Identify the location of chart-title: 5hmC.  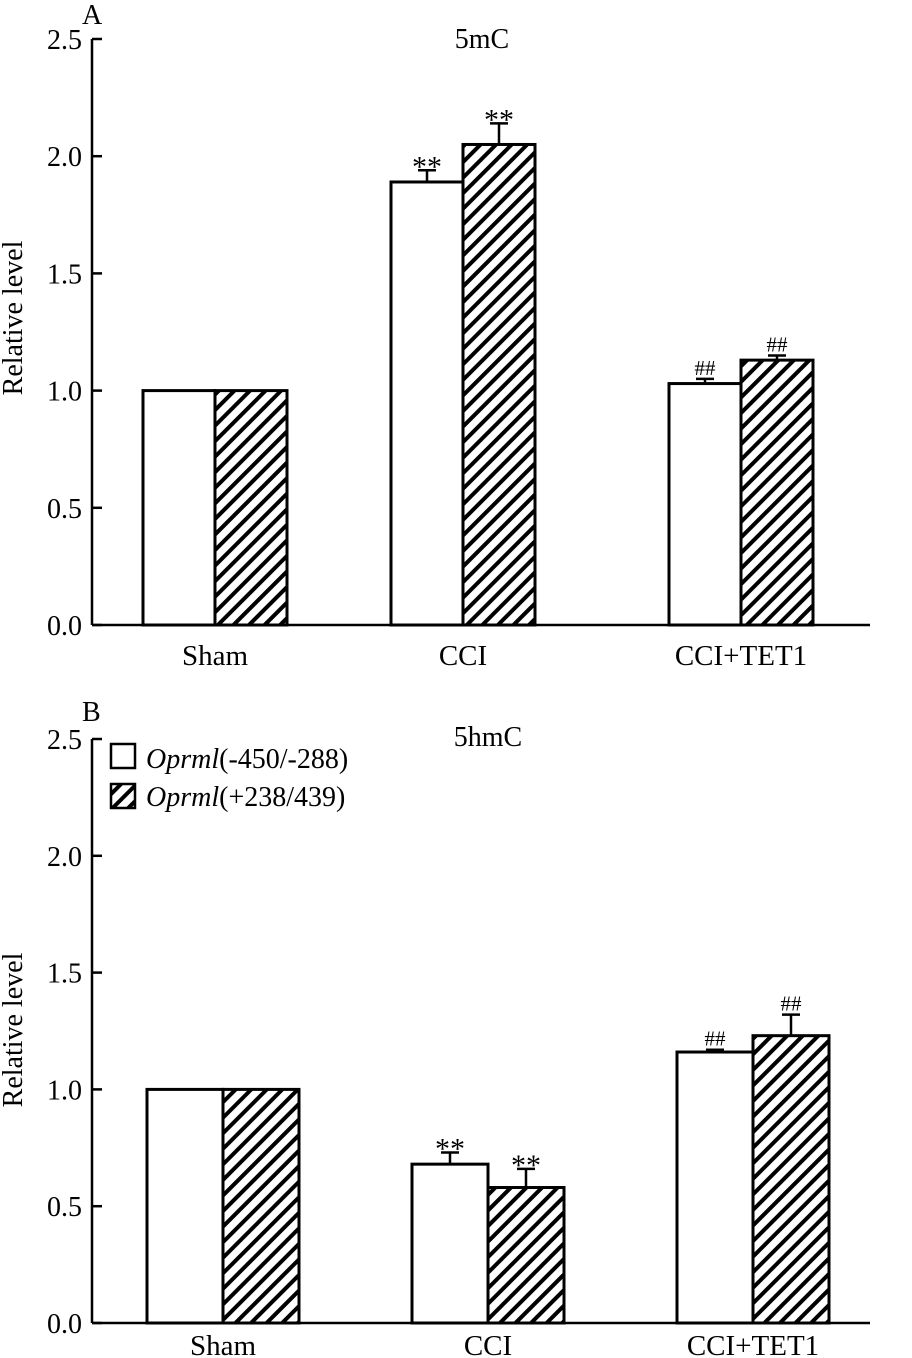
(488, 737).